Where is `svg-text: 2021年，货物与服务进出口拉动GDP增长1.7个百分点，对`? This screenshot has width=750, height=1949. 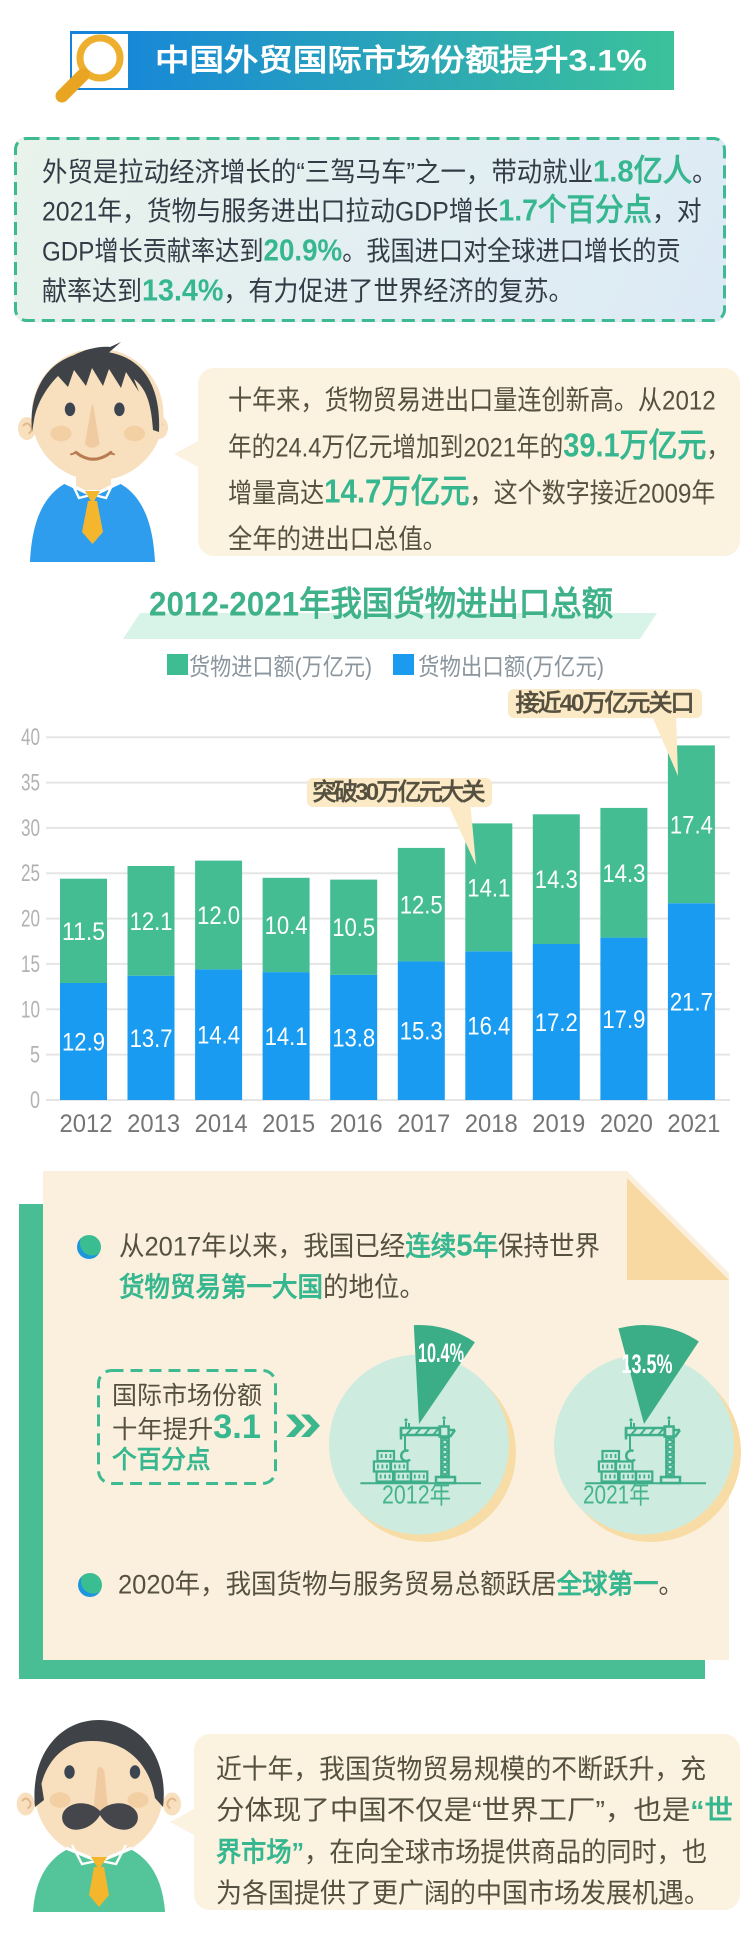 svg-text: 2021年，货物与服务进出口拉动GDP增长1.7个百分点，对 is located at coordinates (372, 210).